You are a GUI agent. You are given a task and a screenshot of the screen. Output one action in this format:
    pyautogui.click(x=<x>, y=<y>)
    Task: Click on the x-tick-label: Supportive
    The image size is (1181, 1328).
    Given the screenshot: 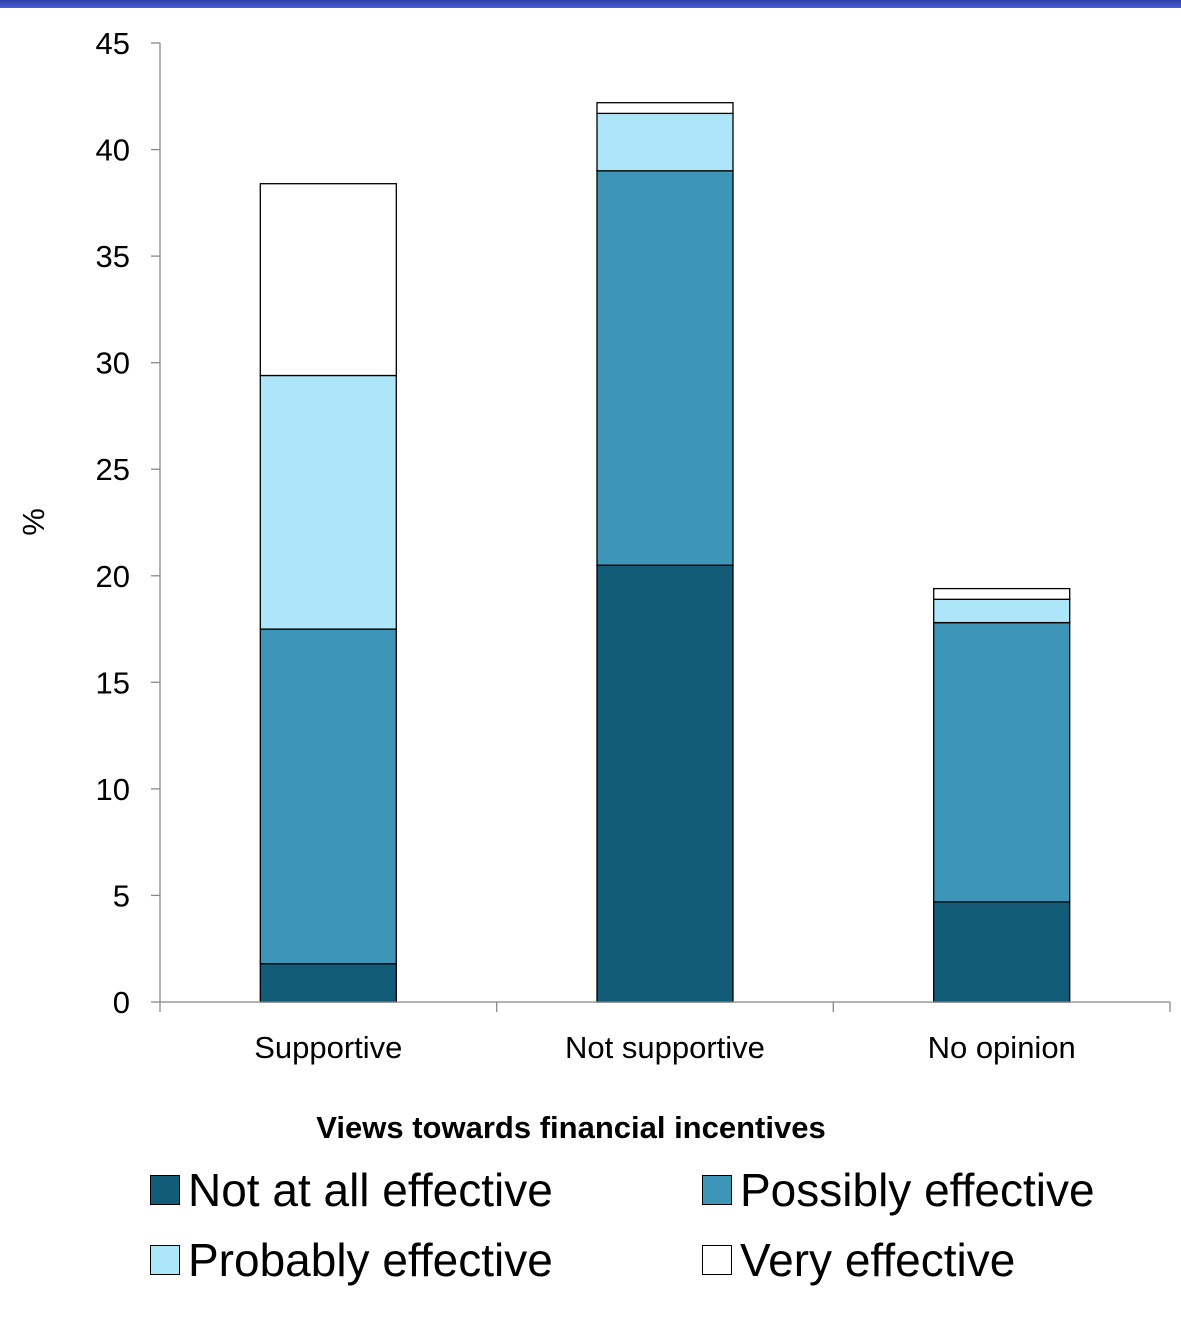 What is the action you would take?
    pyautogui.click(x=328, y=1047)
    